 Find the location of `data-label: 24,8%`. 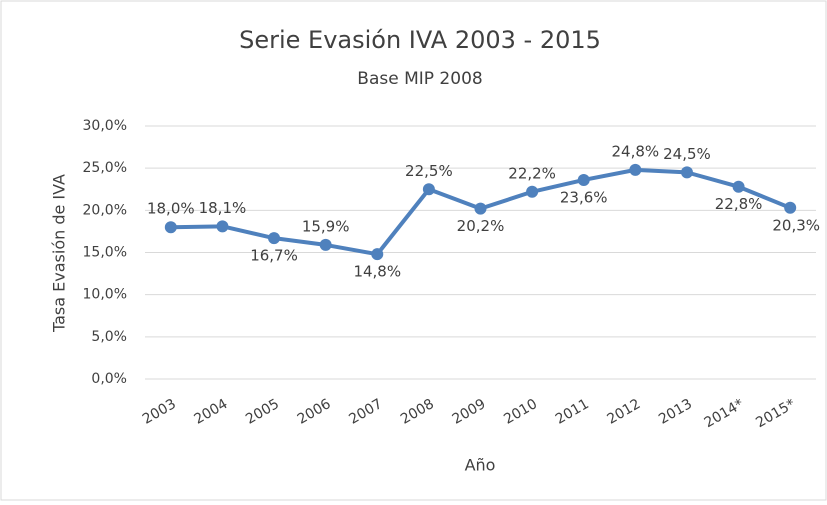

data-label: 24,8% is located at coordinates (636, 151).